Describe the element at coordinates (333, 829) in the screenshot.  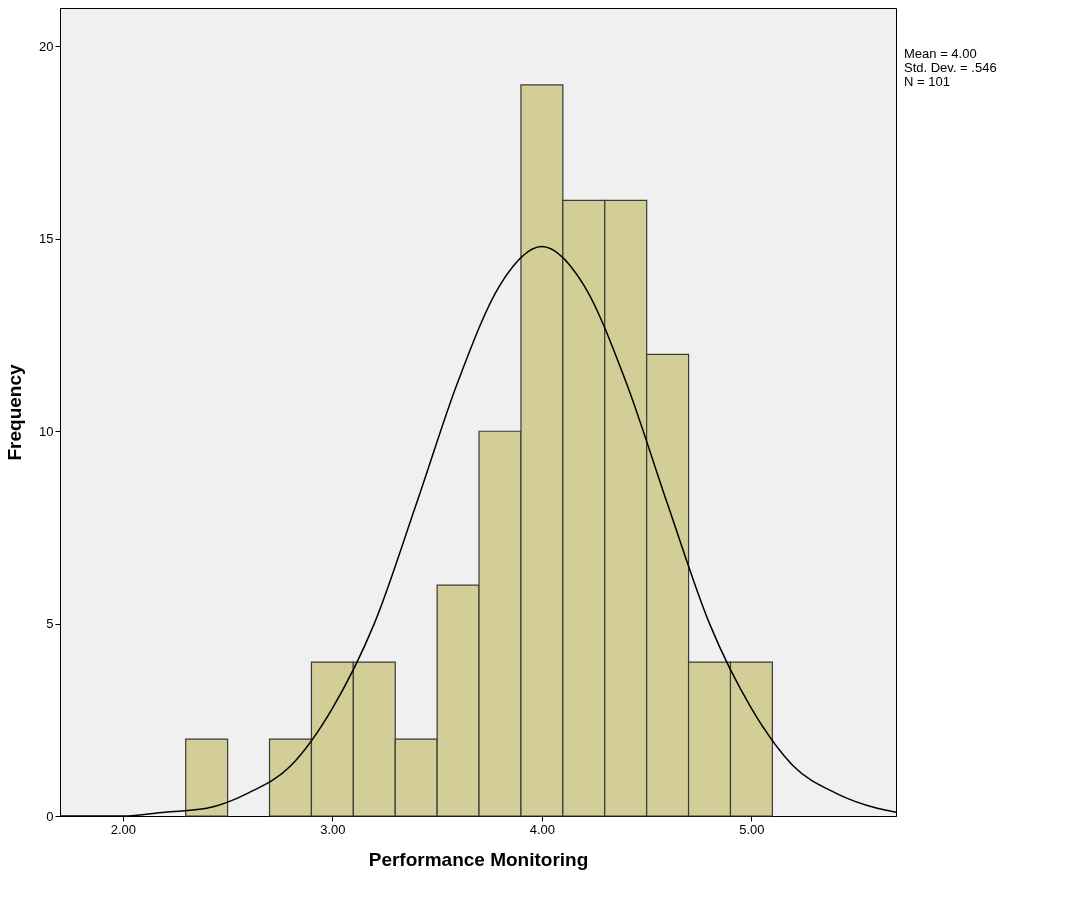
I see `x-tick-label: 3.00` at that location.